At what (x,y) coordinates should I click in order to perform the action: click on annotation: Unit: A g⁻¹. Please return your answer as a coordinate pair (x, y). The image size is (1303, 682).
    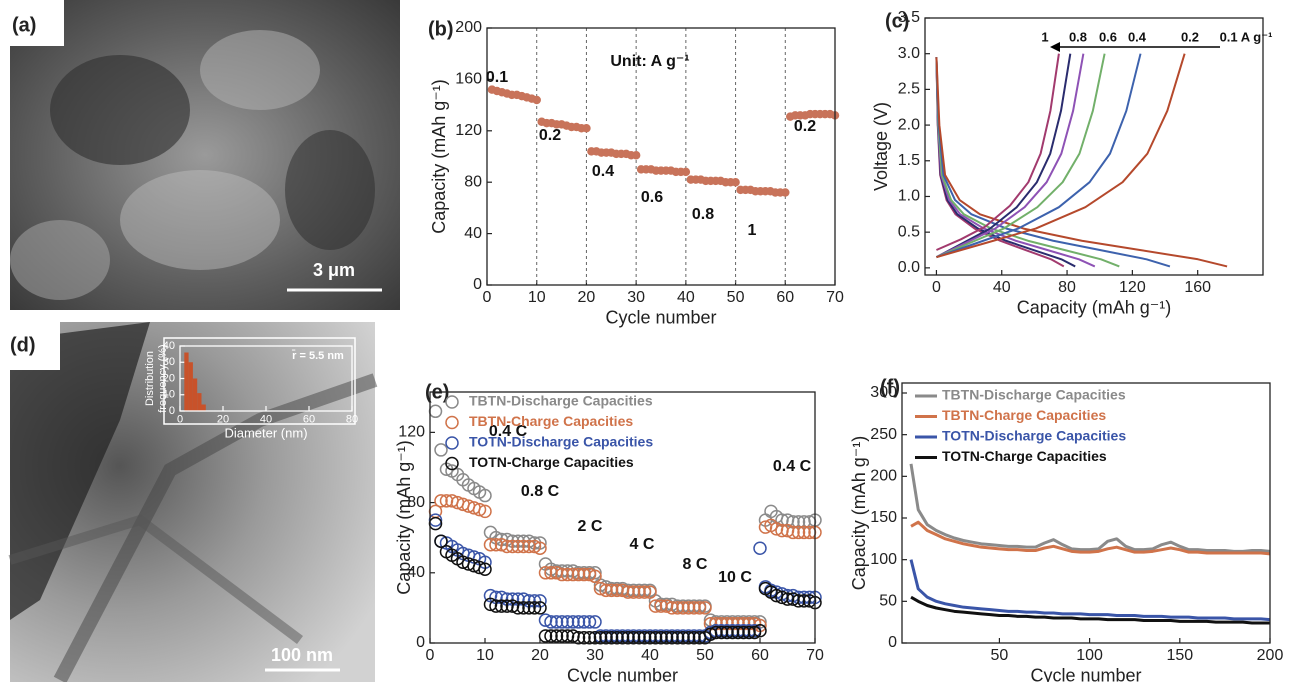
    Looking at the image, I should click on (649, 61).